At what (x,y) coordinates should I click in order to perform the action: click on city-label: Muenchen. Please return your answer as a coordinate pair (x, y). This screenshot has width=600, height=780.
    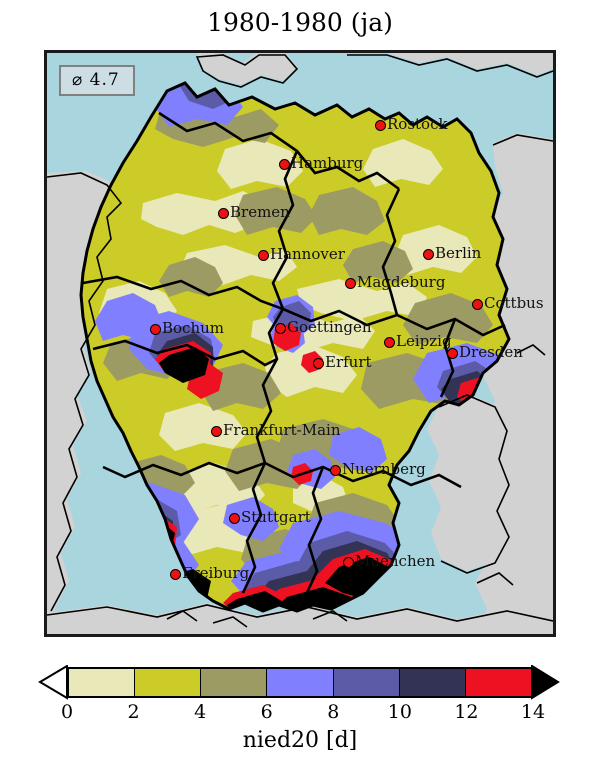
    Looking at the image, I should click on (395, 561).